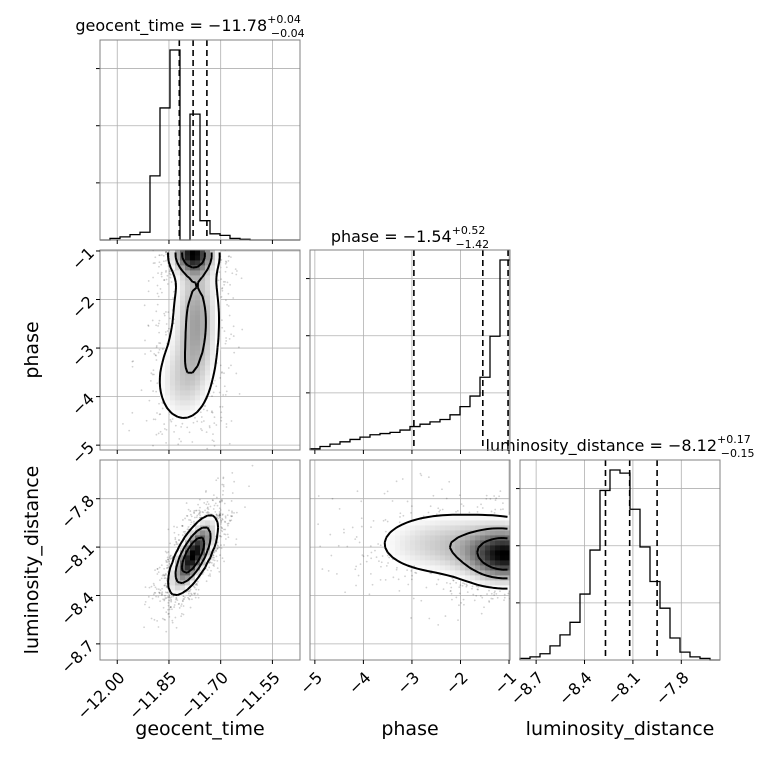 This screenshot has width=760, height=760. Describe the element at coordinates (200, 350) in the screenshot. I see `panel-frame` at that location.